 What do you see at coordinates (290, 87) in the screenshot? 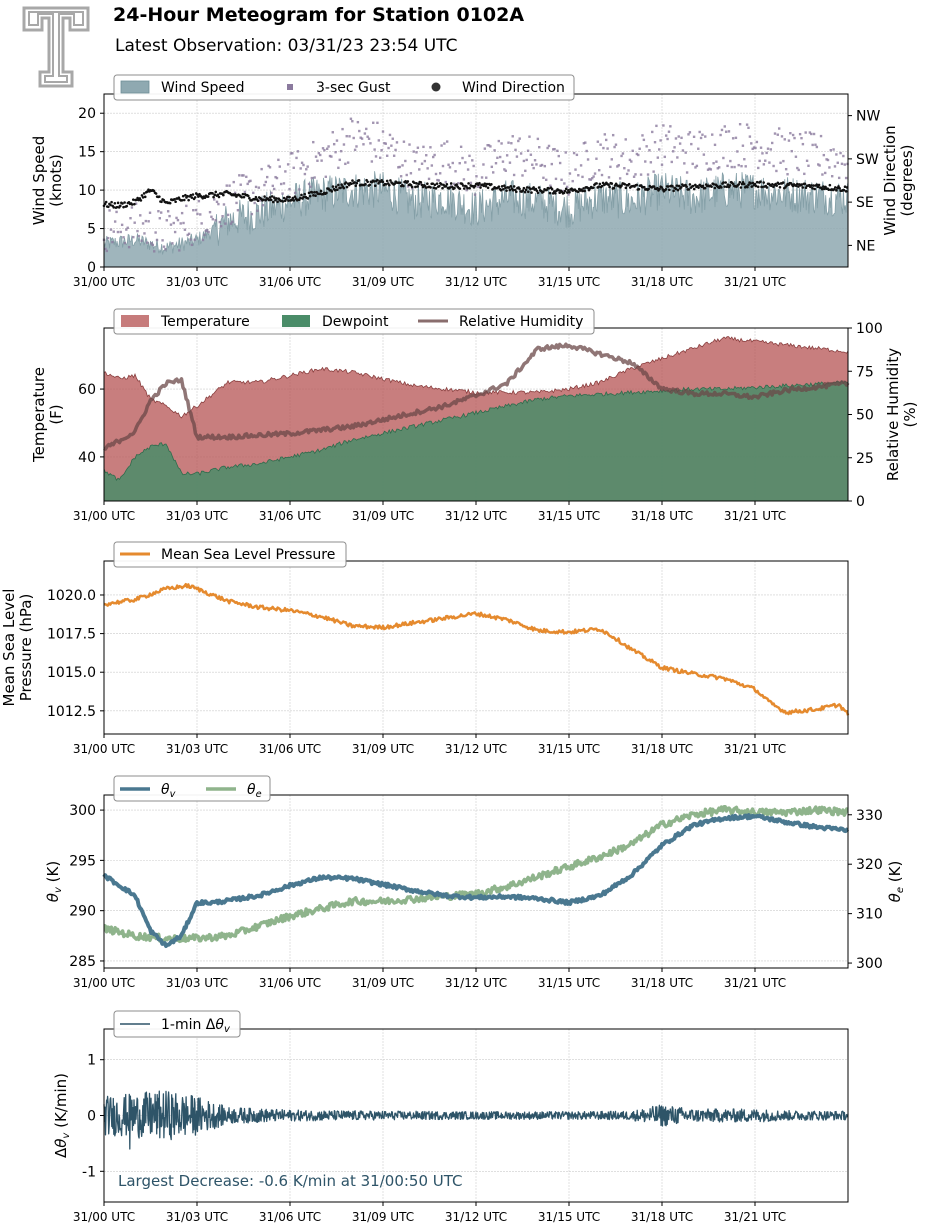
I see `legend-swatch-gust` at bounding box center [290, 87].